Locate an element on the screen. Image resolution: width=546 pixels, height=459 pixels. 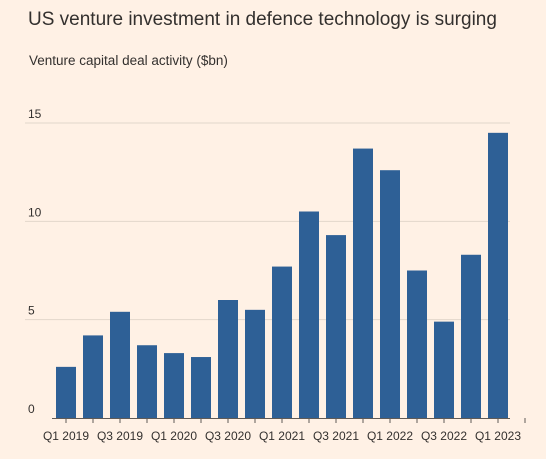
y-tick-label: 15 is located at coordinates (35, 114).